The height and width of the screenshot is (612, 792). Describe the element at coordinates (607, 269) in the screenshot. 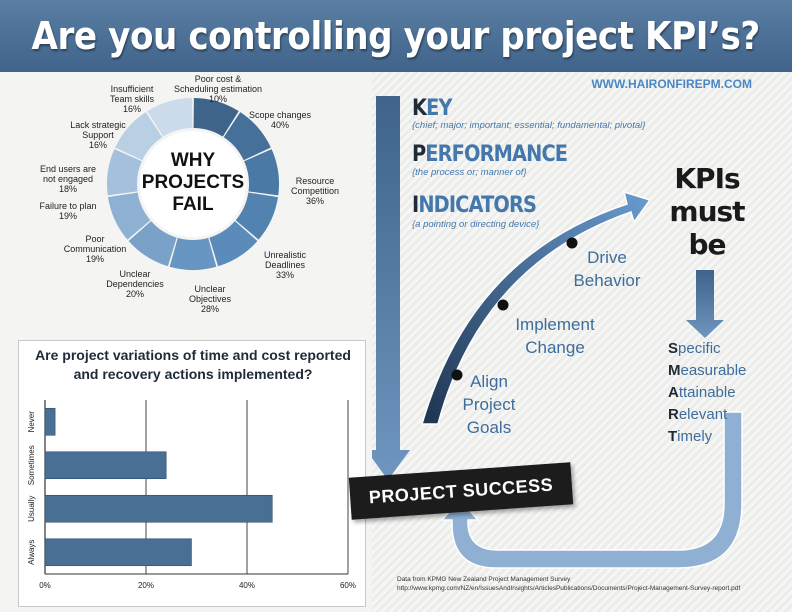

I see `stage-drive: Drive Behavior` at that location.